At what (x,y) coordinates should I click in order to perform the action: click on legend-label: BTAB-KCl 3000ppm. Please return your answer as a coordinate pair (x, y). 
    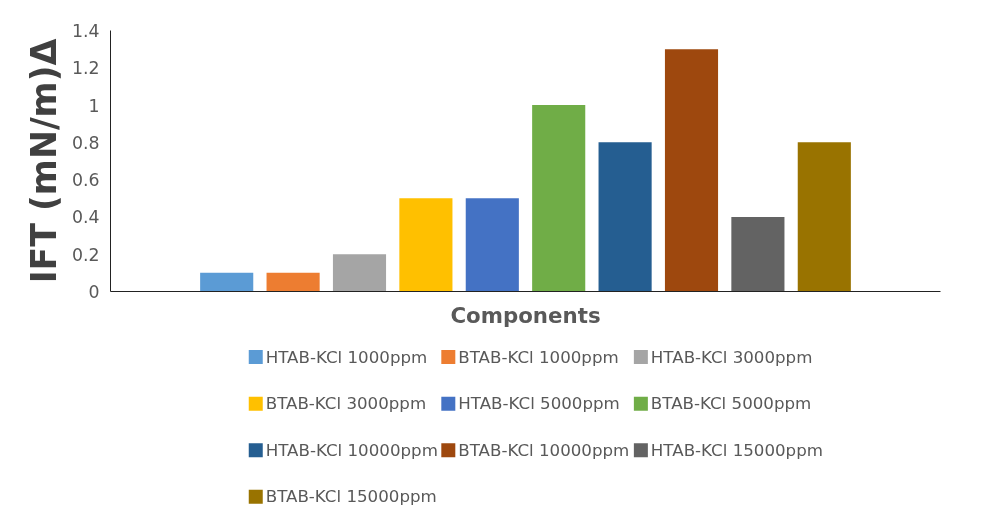
    Looking at the image, I should click on (346, 404).